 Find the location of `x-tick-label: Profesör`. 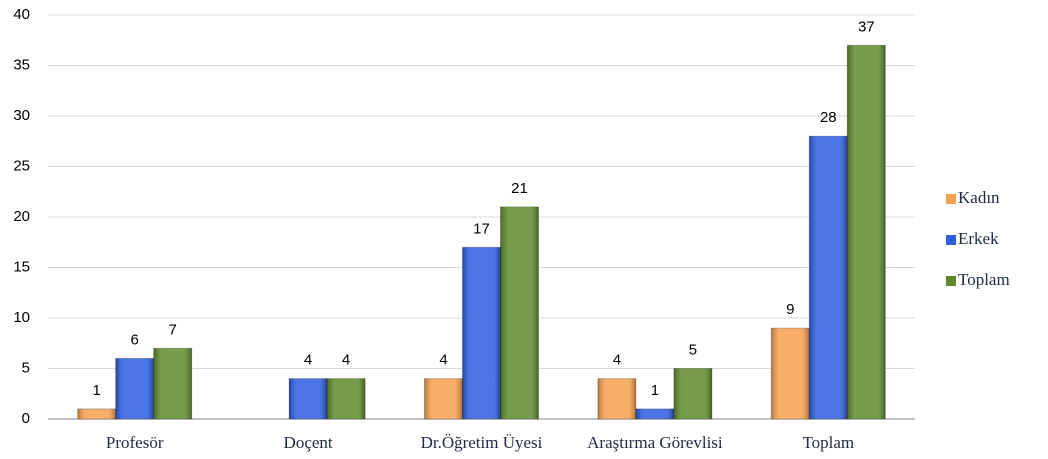

x-tick-label: Profesör is located at coordinates (135, 442).